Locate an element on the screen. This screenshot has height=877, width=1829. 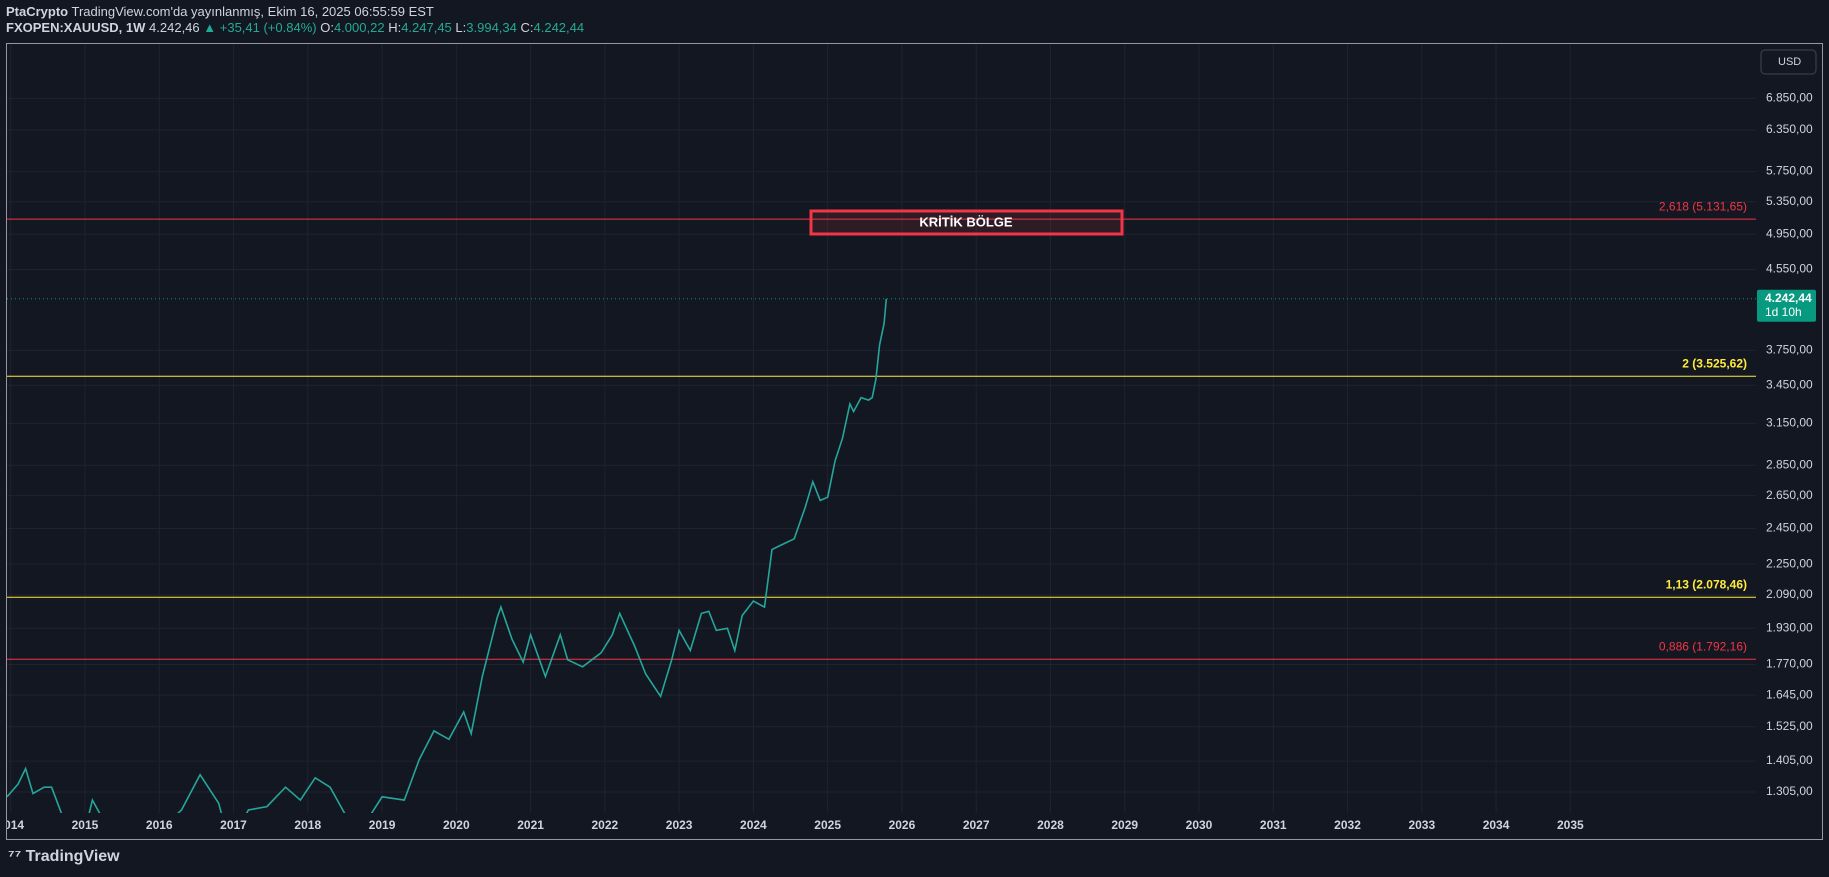
ohlc-label: H: is located at coordinates (395, 27).